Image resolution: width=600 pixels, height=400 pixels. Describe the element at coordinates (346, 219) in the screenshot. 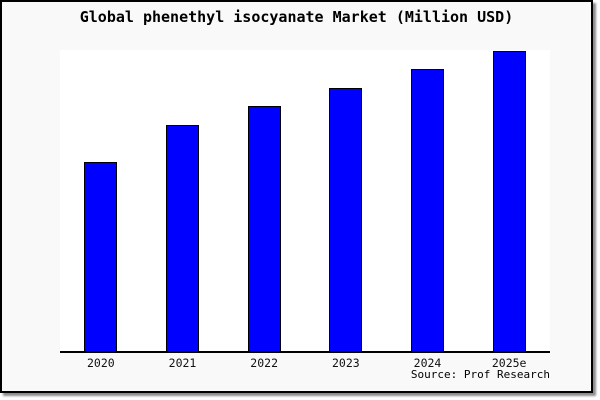

I see `bar-2023` at that location.